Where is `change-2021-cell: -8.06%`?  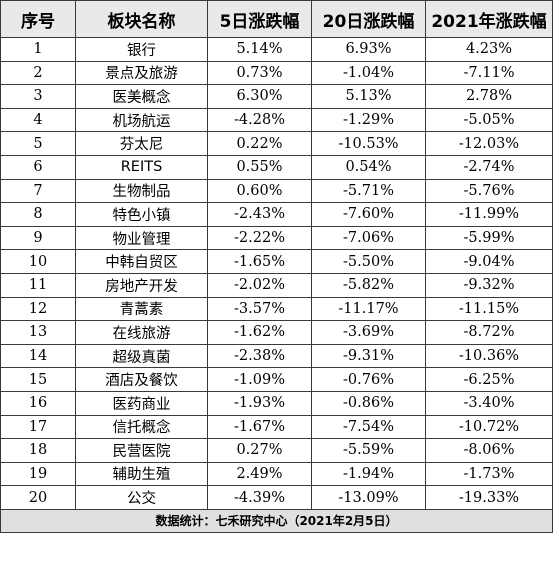 change-2021-cell: -8.06% is located at coordinates (489, 450).